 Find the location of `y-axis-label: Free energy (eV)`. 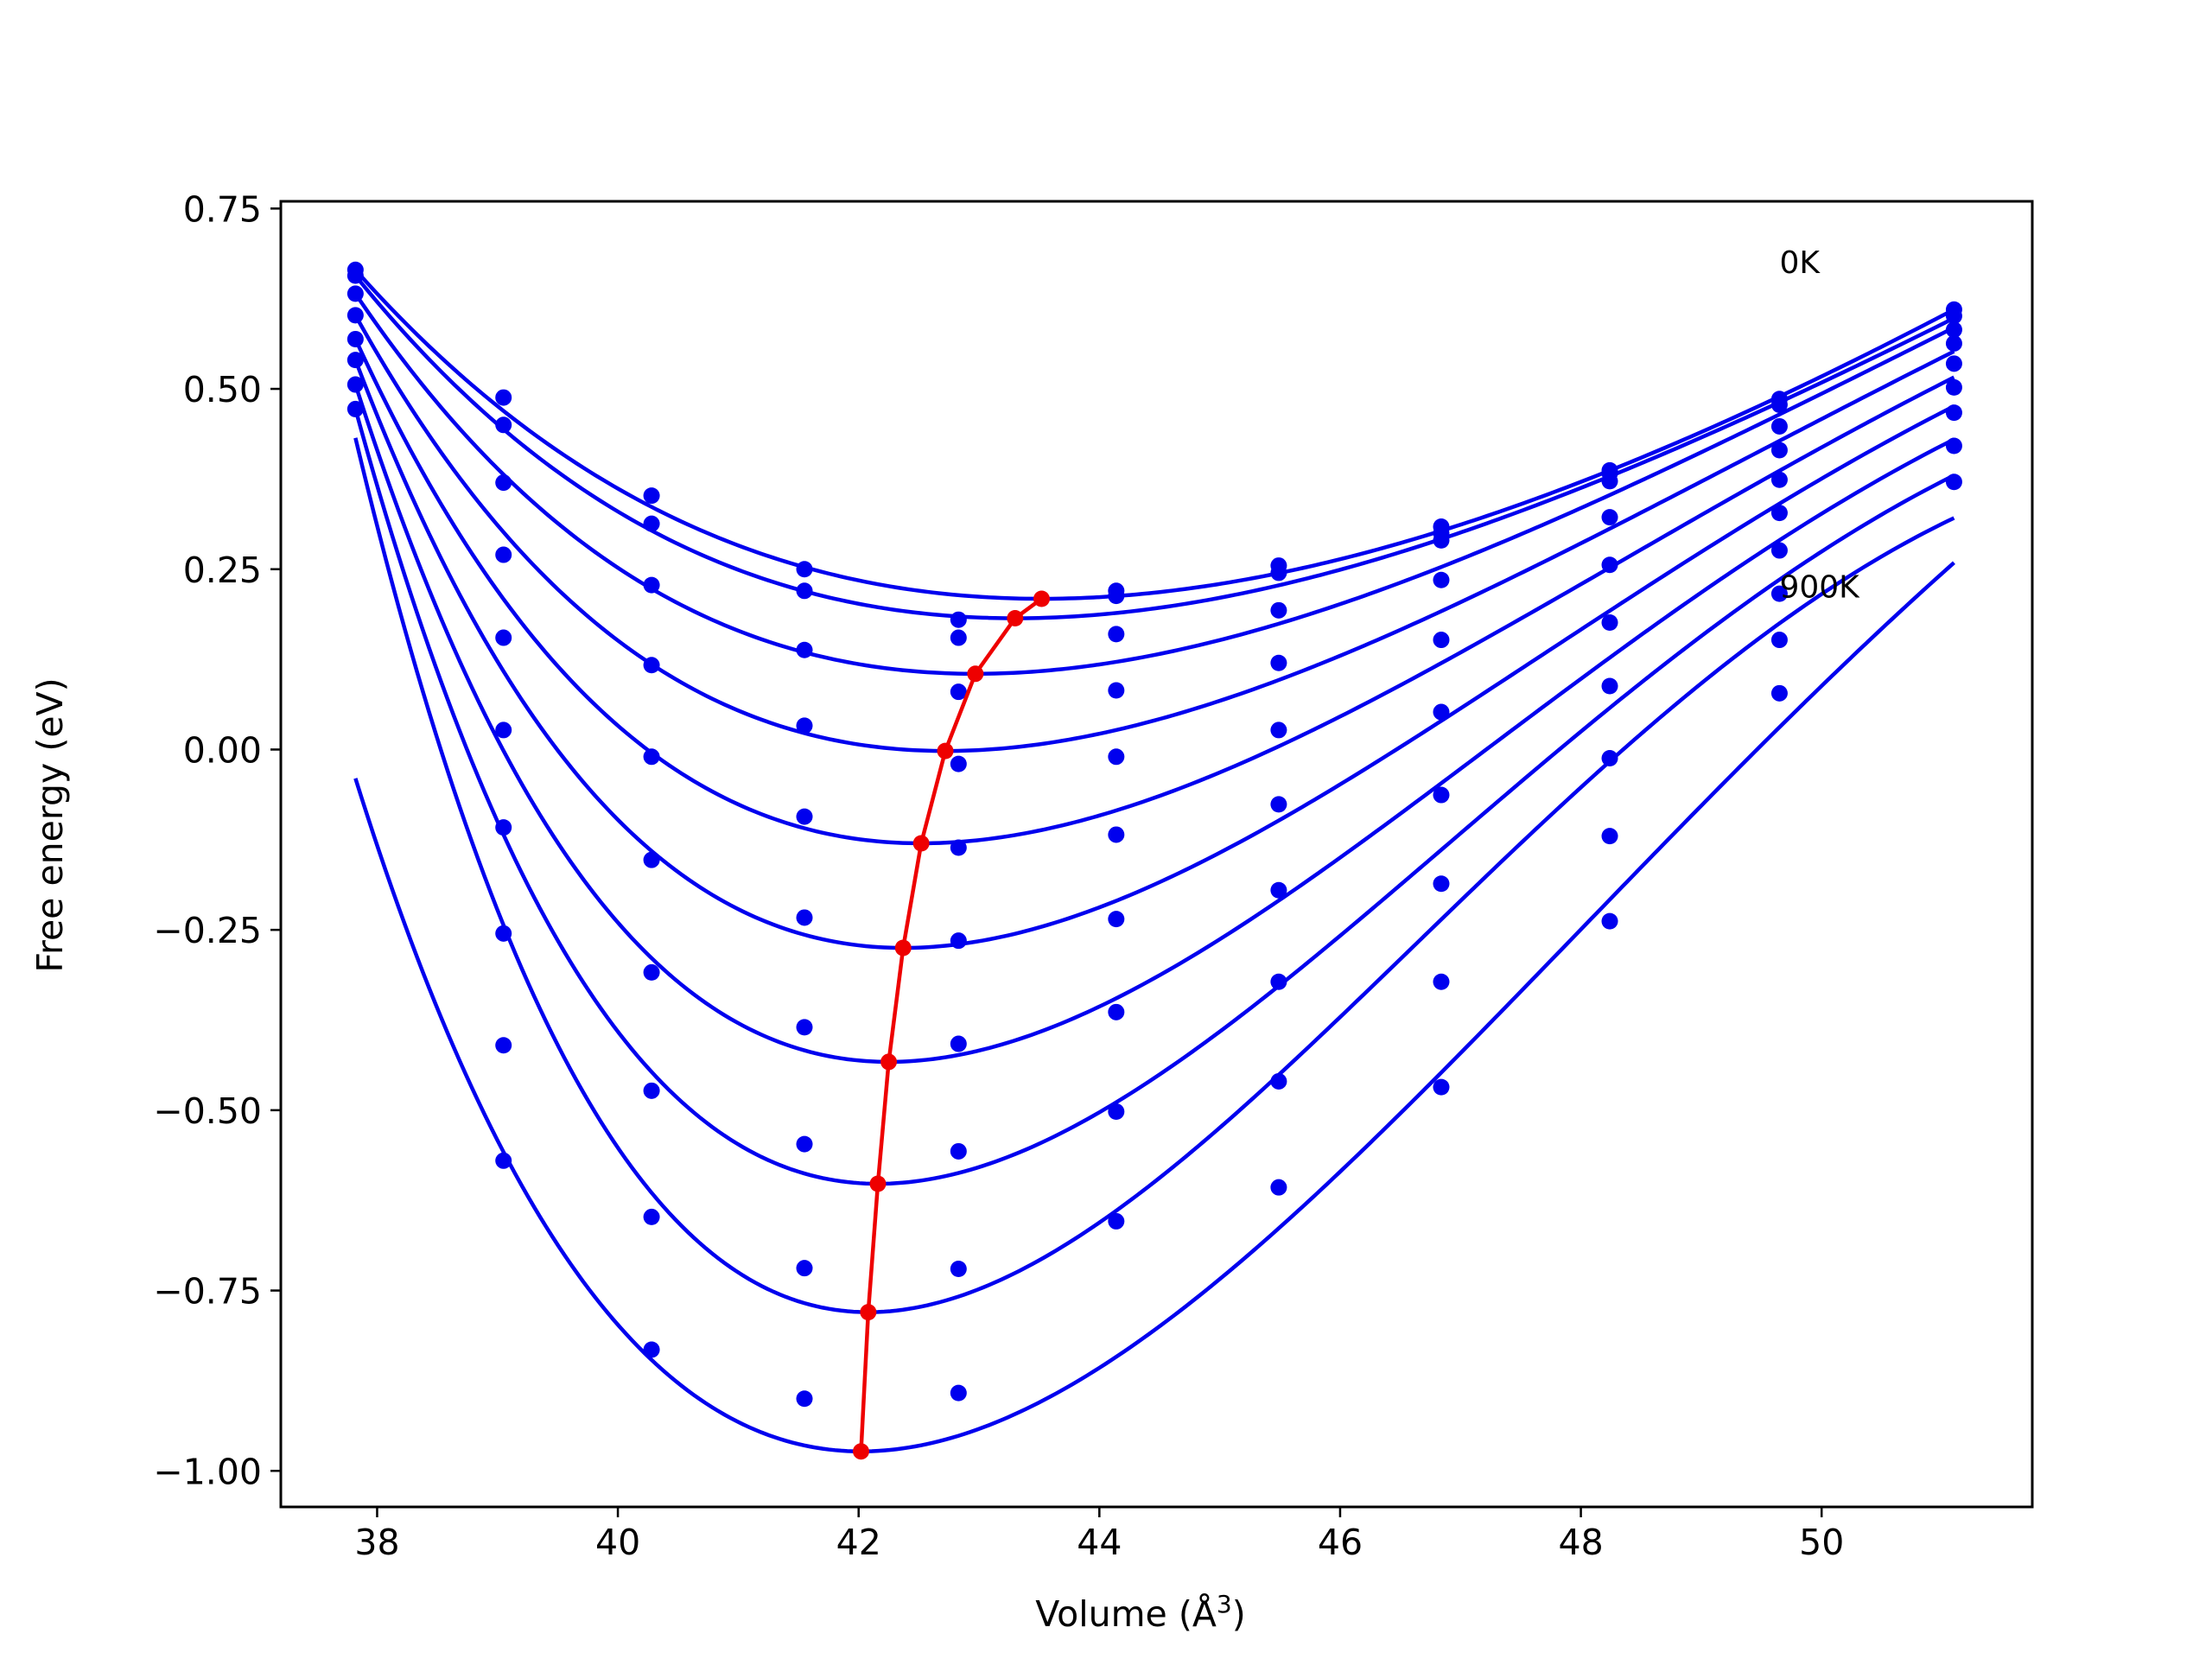

y-axis-label: Free energy (eV) is located at coordinates (50, 824).